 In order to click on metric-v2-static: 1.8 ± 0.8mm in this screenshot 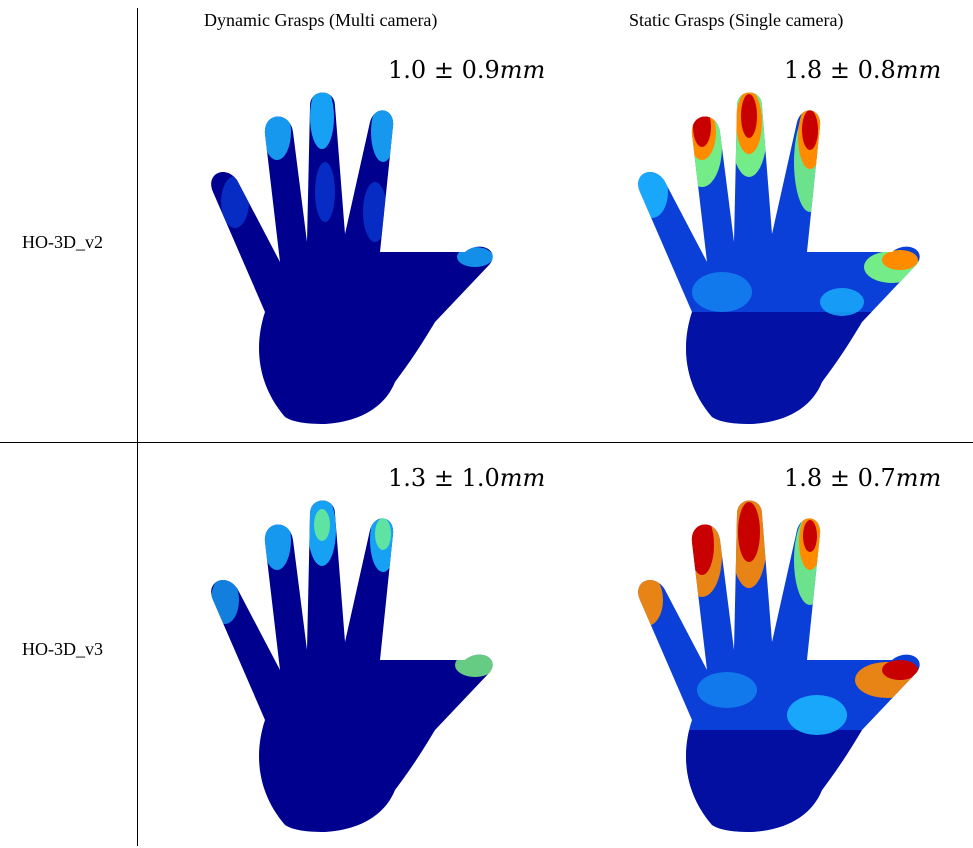, I will do `click(863, 70)`.